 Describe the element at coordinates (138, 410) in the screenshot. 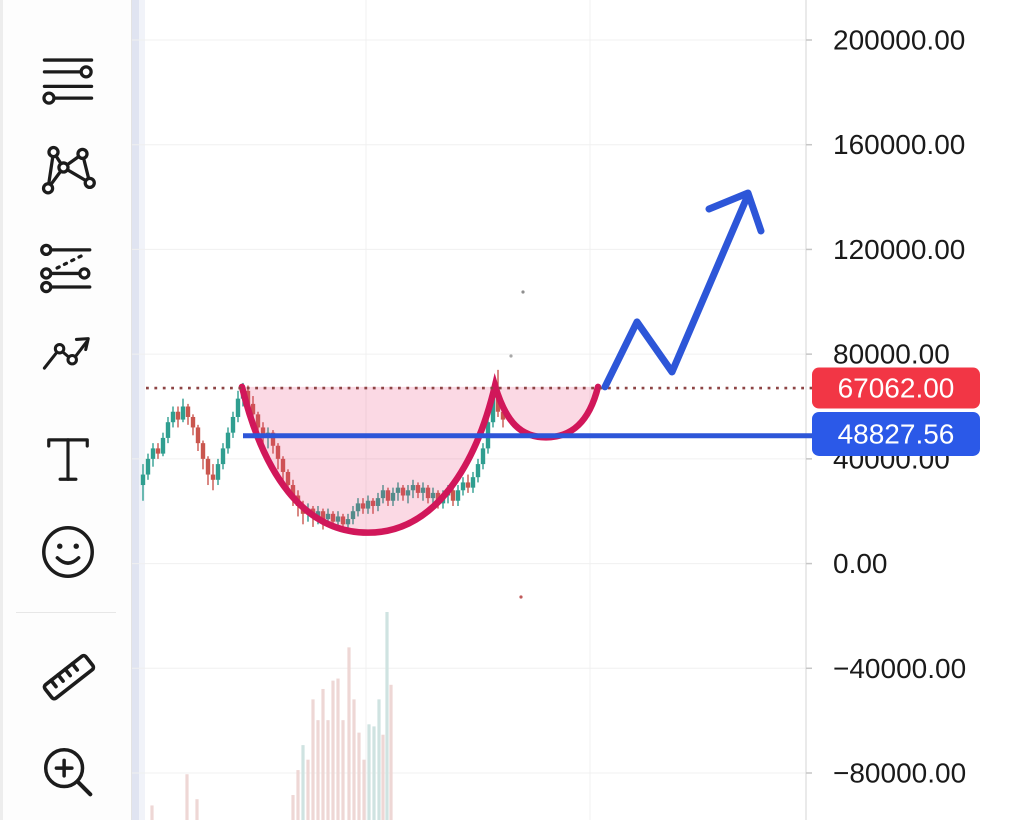

I see `chart-edge-strip` at that location.